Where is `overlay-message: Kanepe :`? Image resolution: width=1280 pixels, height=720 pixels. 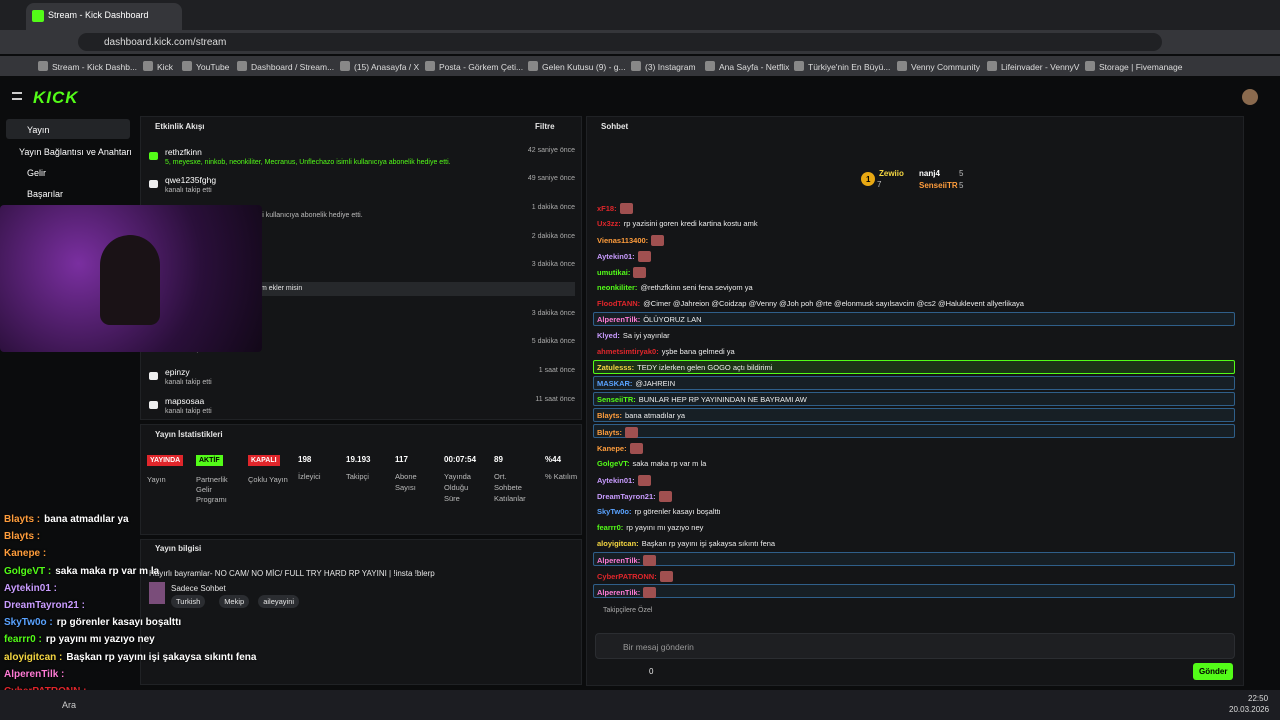 overlay-message: Kanepe : is located at coordinates (25, 553).